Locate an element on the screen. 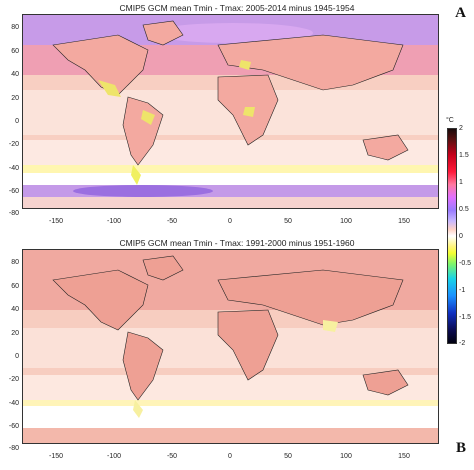  colorbar-tick: 1.5 is located at coordinates (464, 155).